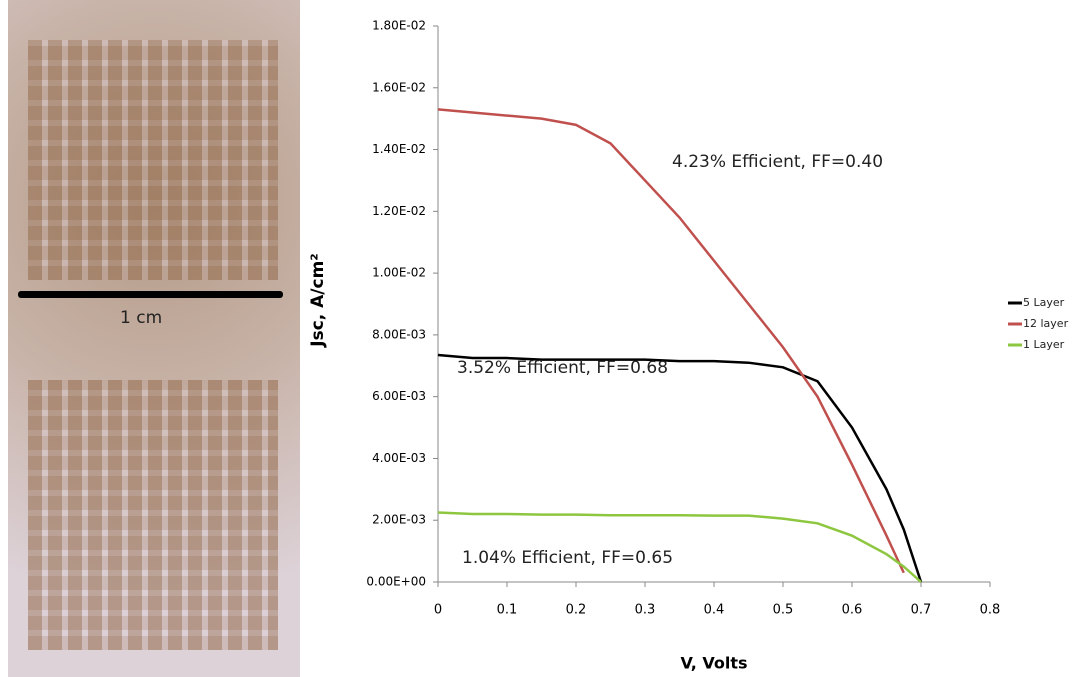 This screenshot has height=677, width=1080. Describe the element at coordinates (576, 610) in the screenshot. I see `x-tick-label: 0.2` at that location.